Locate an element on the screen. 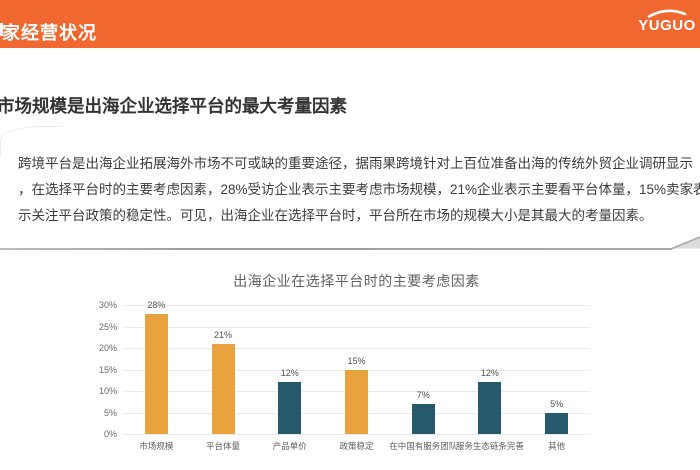 This screenshot has width=700, height=470. x-category-label: 服务生态链条完善 is located at coordinates (489, 446).